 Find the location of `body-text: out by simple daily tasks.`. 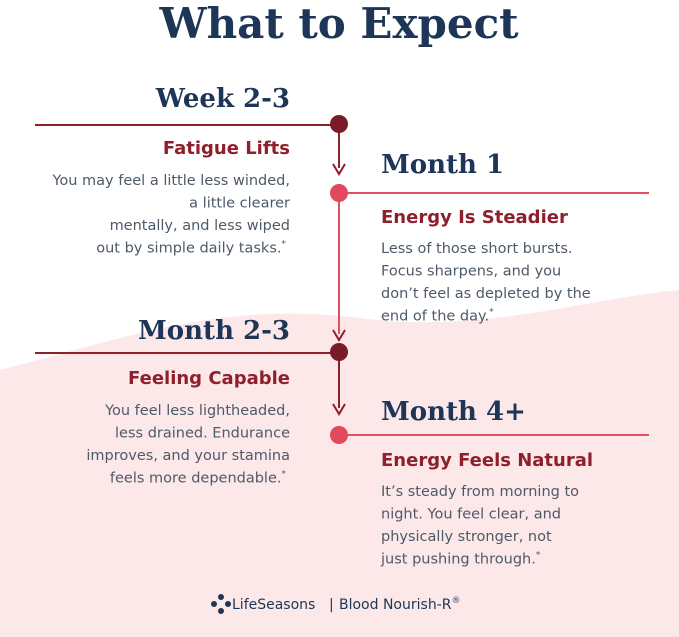

body-text: out by simple daily tasks. is located at coordinates (188, 249).